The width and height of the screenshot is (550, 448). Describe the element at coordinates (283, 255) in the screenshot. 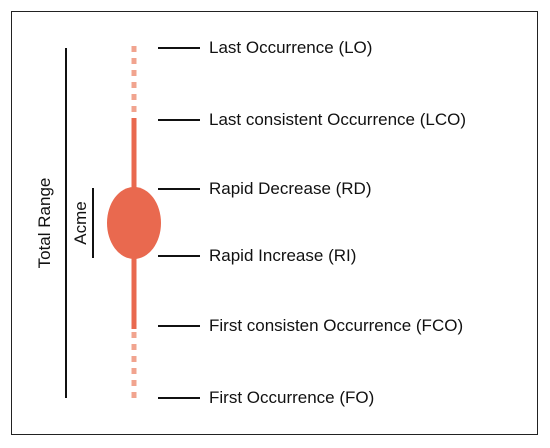

I see `event-label-ri: Rapid Increase (RI)` at that location.